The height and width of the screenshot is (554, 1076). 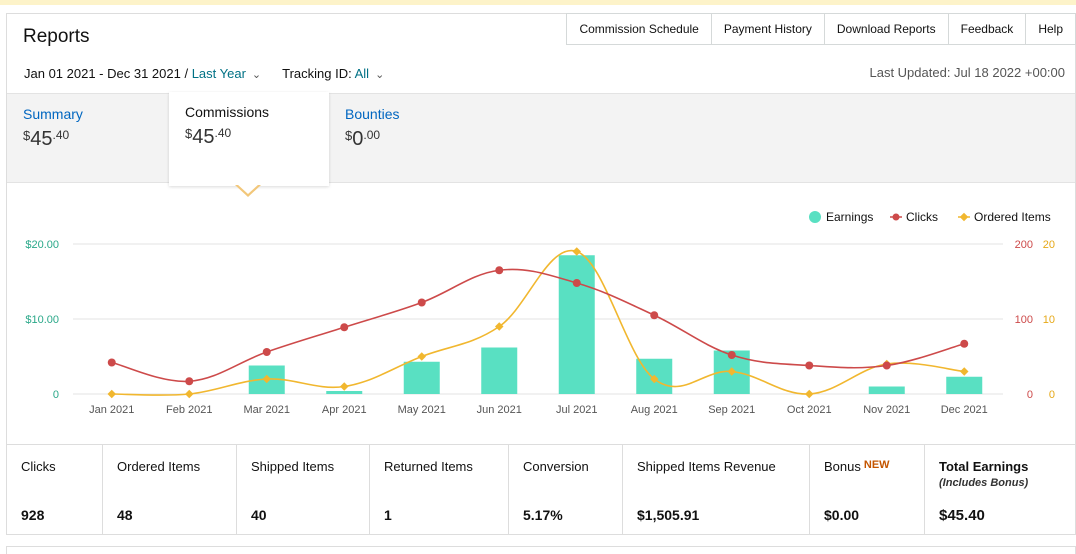 I want to click on top-notice-bar, so click(x=538, y=2).